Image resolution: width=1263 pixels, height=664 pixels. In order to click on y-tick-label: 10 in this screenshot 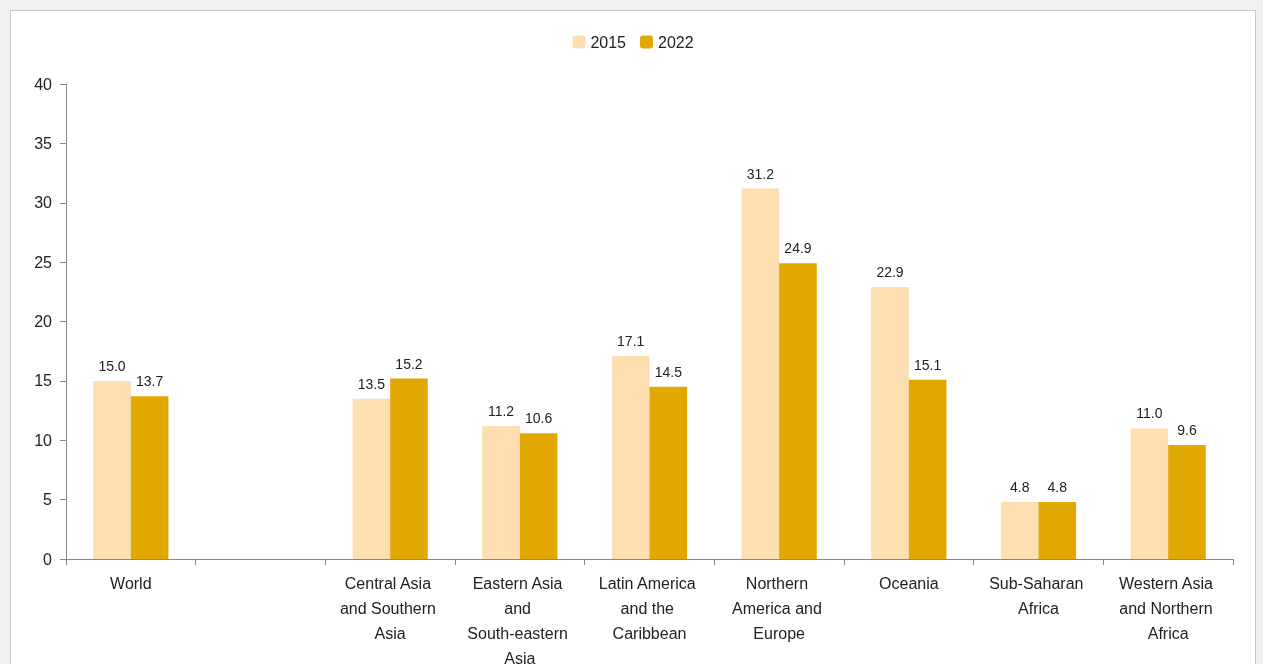, I will do `click(43, 440)`.